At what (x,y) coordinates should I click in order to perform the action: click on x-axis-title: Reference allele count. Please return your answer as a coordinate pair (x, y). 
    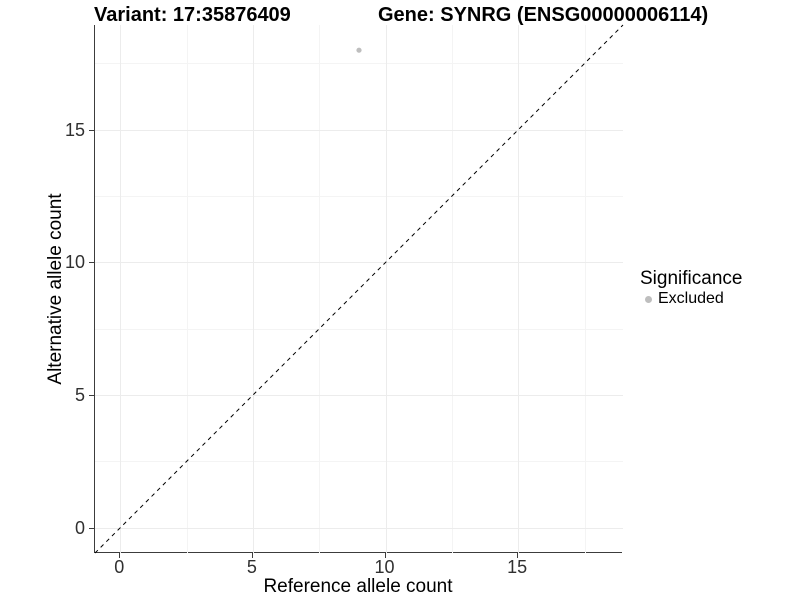
    Looking at the image, I should click on (358, 586).